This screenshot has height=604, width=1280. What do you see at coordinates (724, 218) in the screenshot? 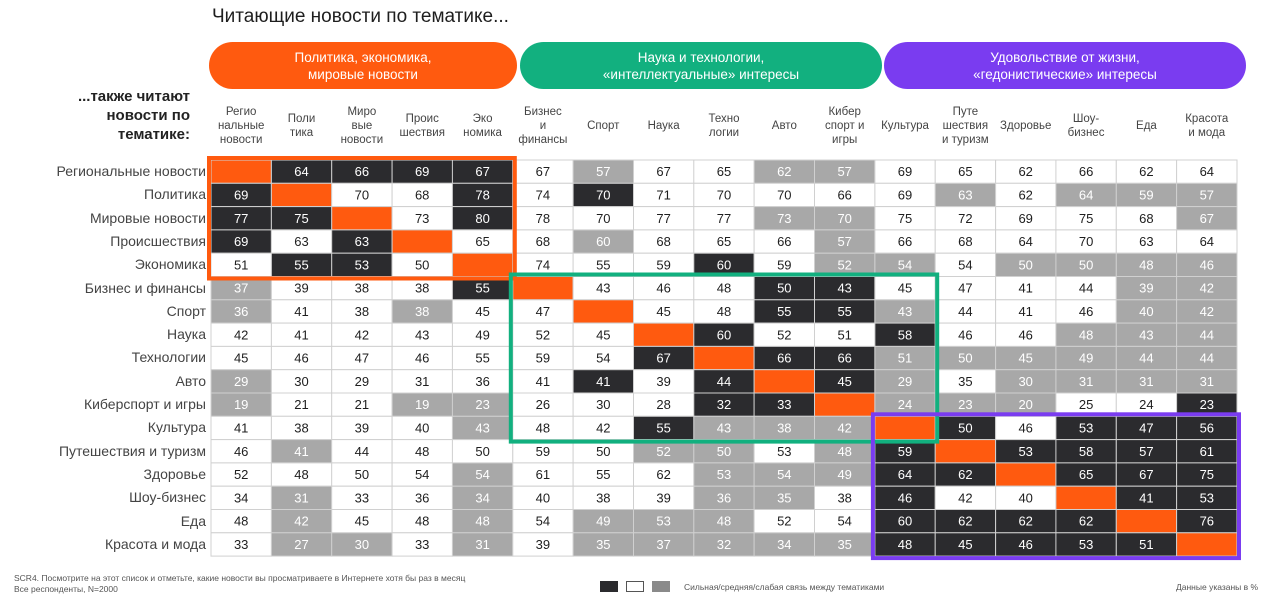
I see `cell-value: 77` at bounding box center [724, 218].